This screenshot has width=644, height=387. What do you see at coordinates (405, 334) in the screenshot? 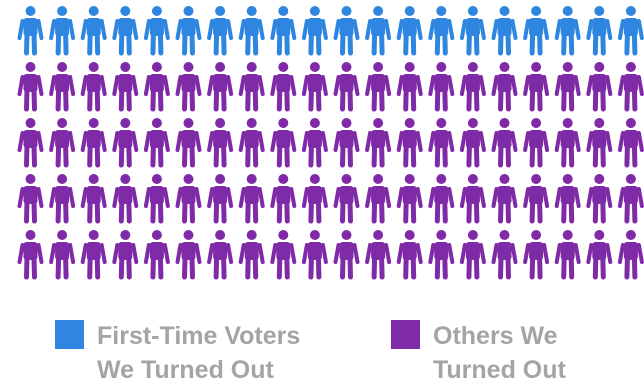
I see `legend-swatch-others` at bounding box center [405, 334].